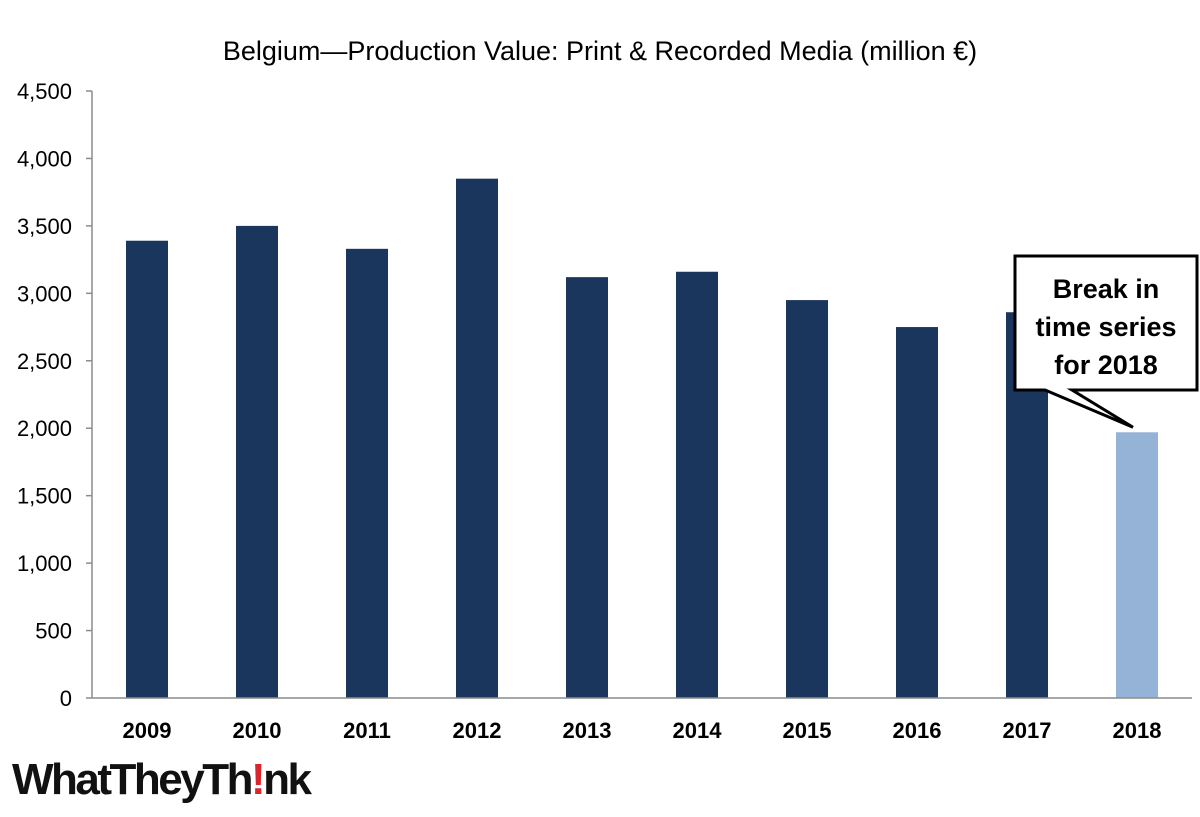 Image resolution: width=1200 pixels, height=817 pixels. Describe the element at coordinates (587, 487) in the screenshot. I see `bar-2013` at that location.